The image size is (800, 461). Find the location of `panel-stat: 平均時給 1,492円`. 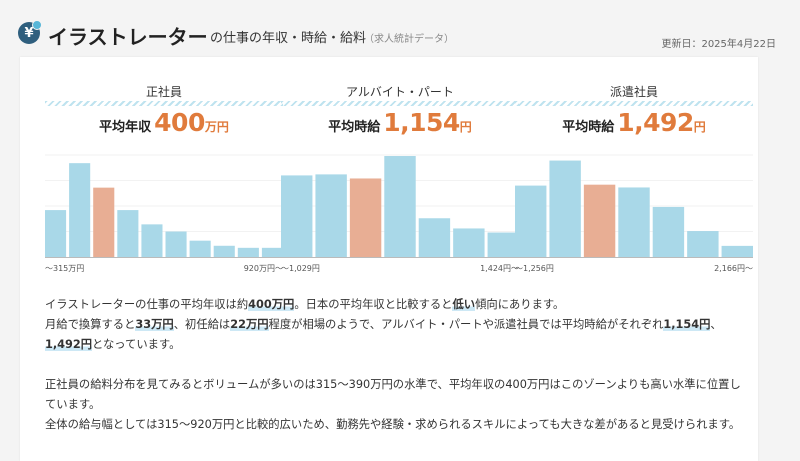

panel-stat: 平均時給 1,492円 is located at coordinates (634, 122).